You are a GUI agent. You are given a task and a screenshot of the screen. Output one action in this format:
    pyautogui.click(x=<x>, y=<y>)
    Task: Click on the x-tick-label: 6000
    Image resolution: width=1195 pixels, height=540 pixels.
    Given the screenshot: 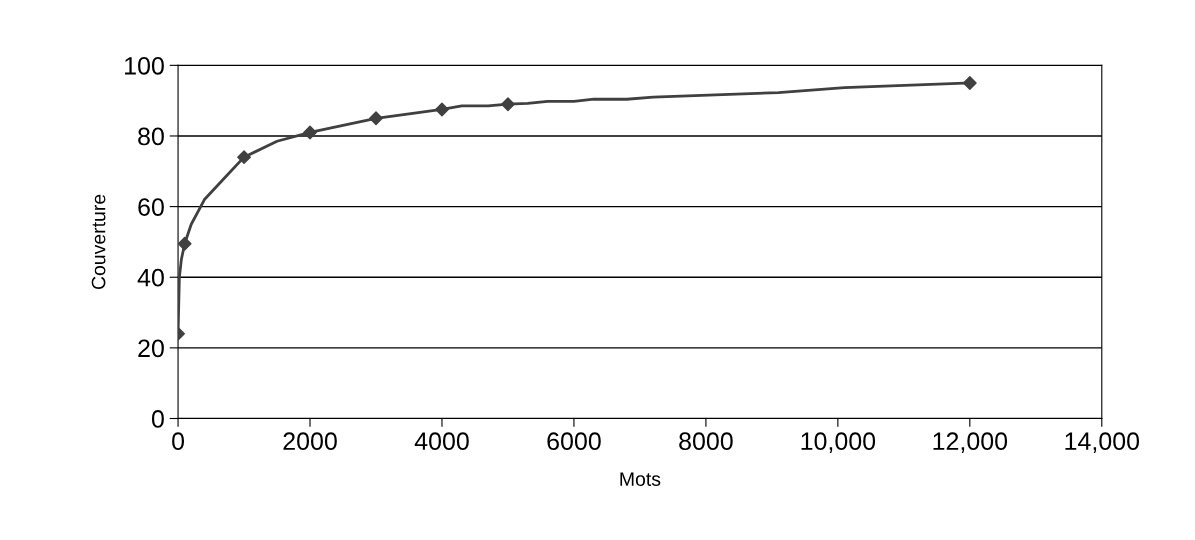 What is the action you would take?
    pyautogui.click(x=574, y=441)
    